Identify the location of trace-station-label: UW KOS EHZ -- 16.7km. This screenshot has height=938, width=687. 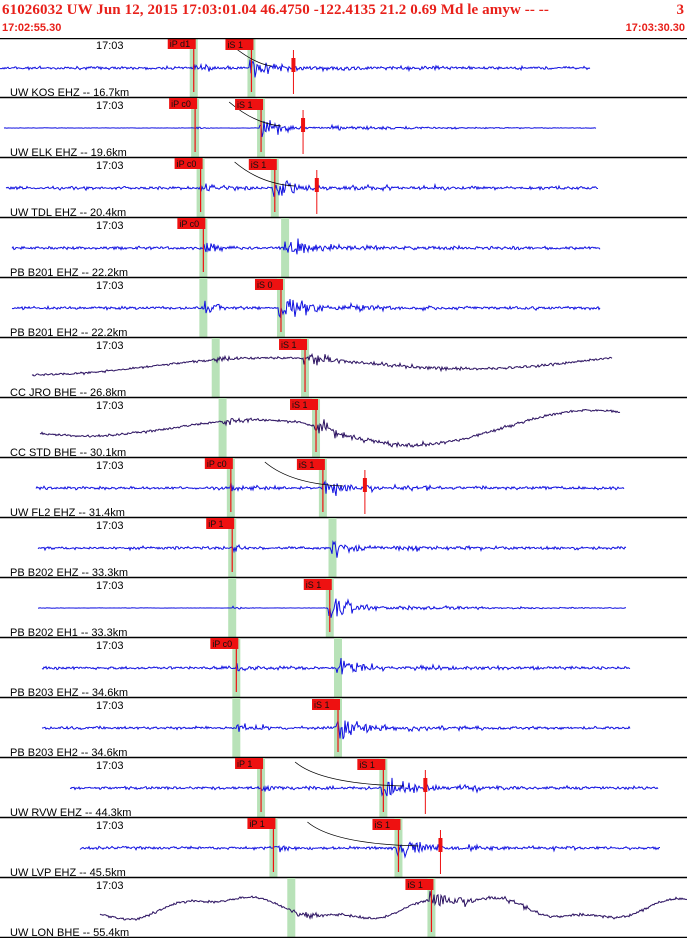
(69, 93).